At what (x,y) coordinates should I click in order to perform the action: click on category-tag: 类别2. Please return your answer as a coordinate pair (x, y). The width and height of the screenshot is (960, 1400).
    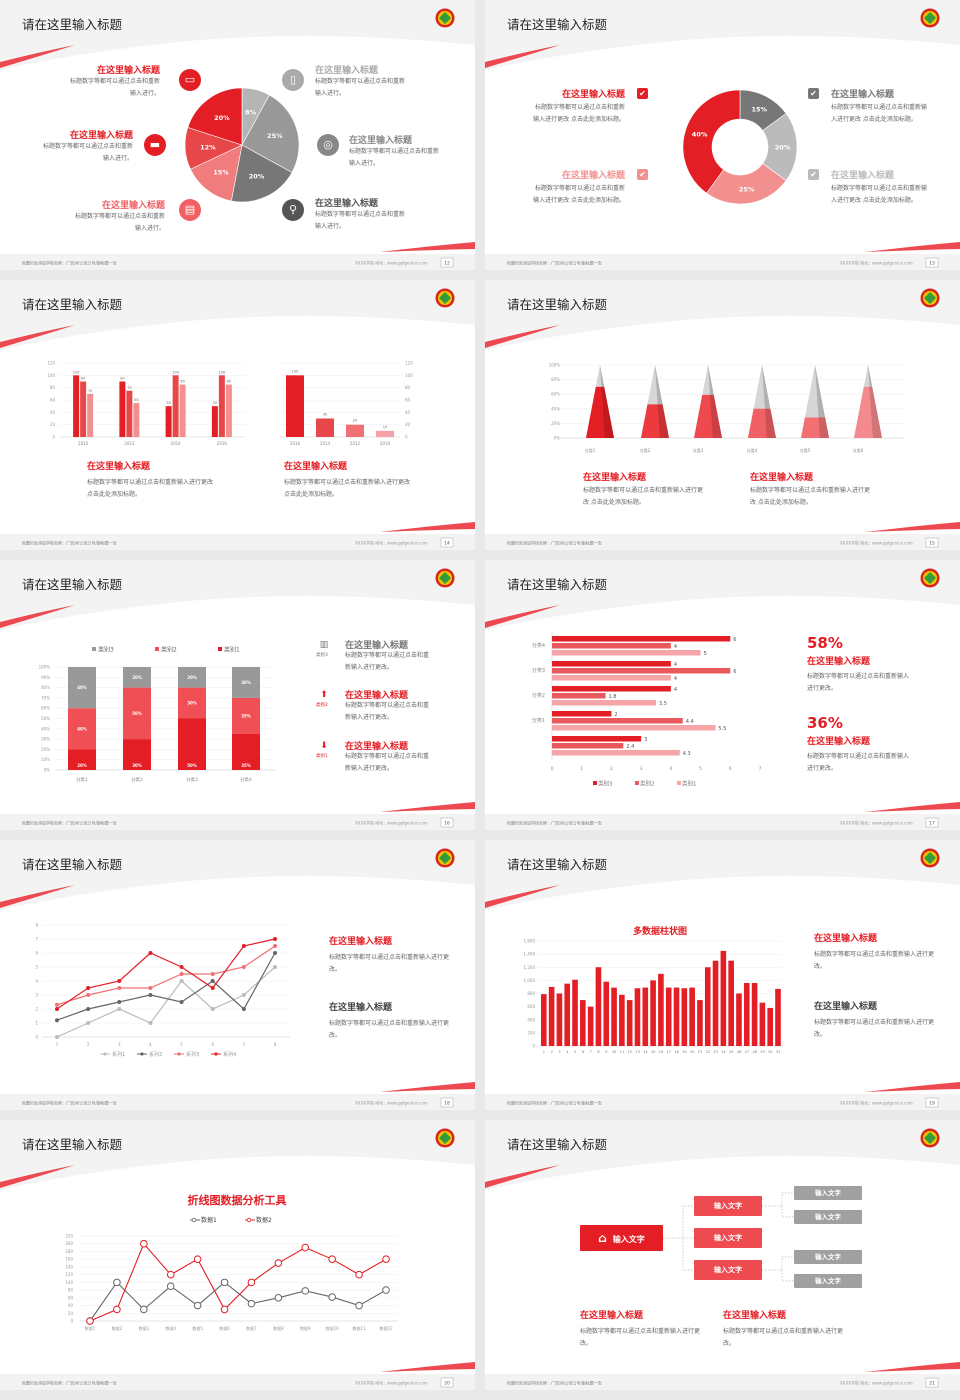
    Looking at the image, I should click on (322, 705).